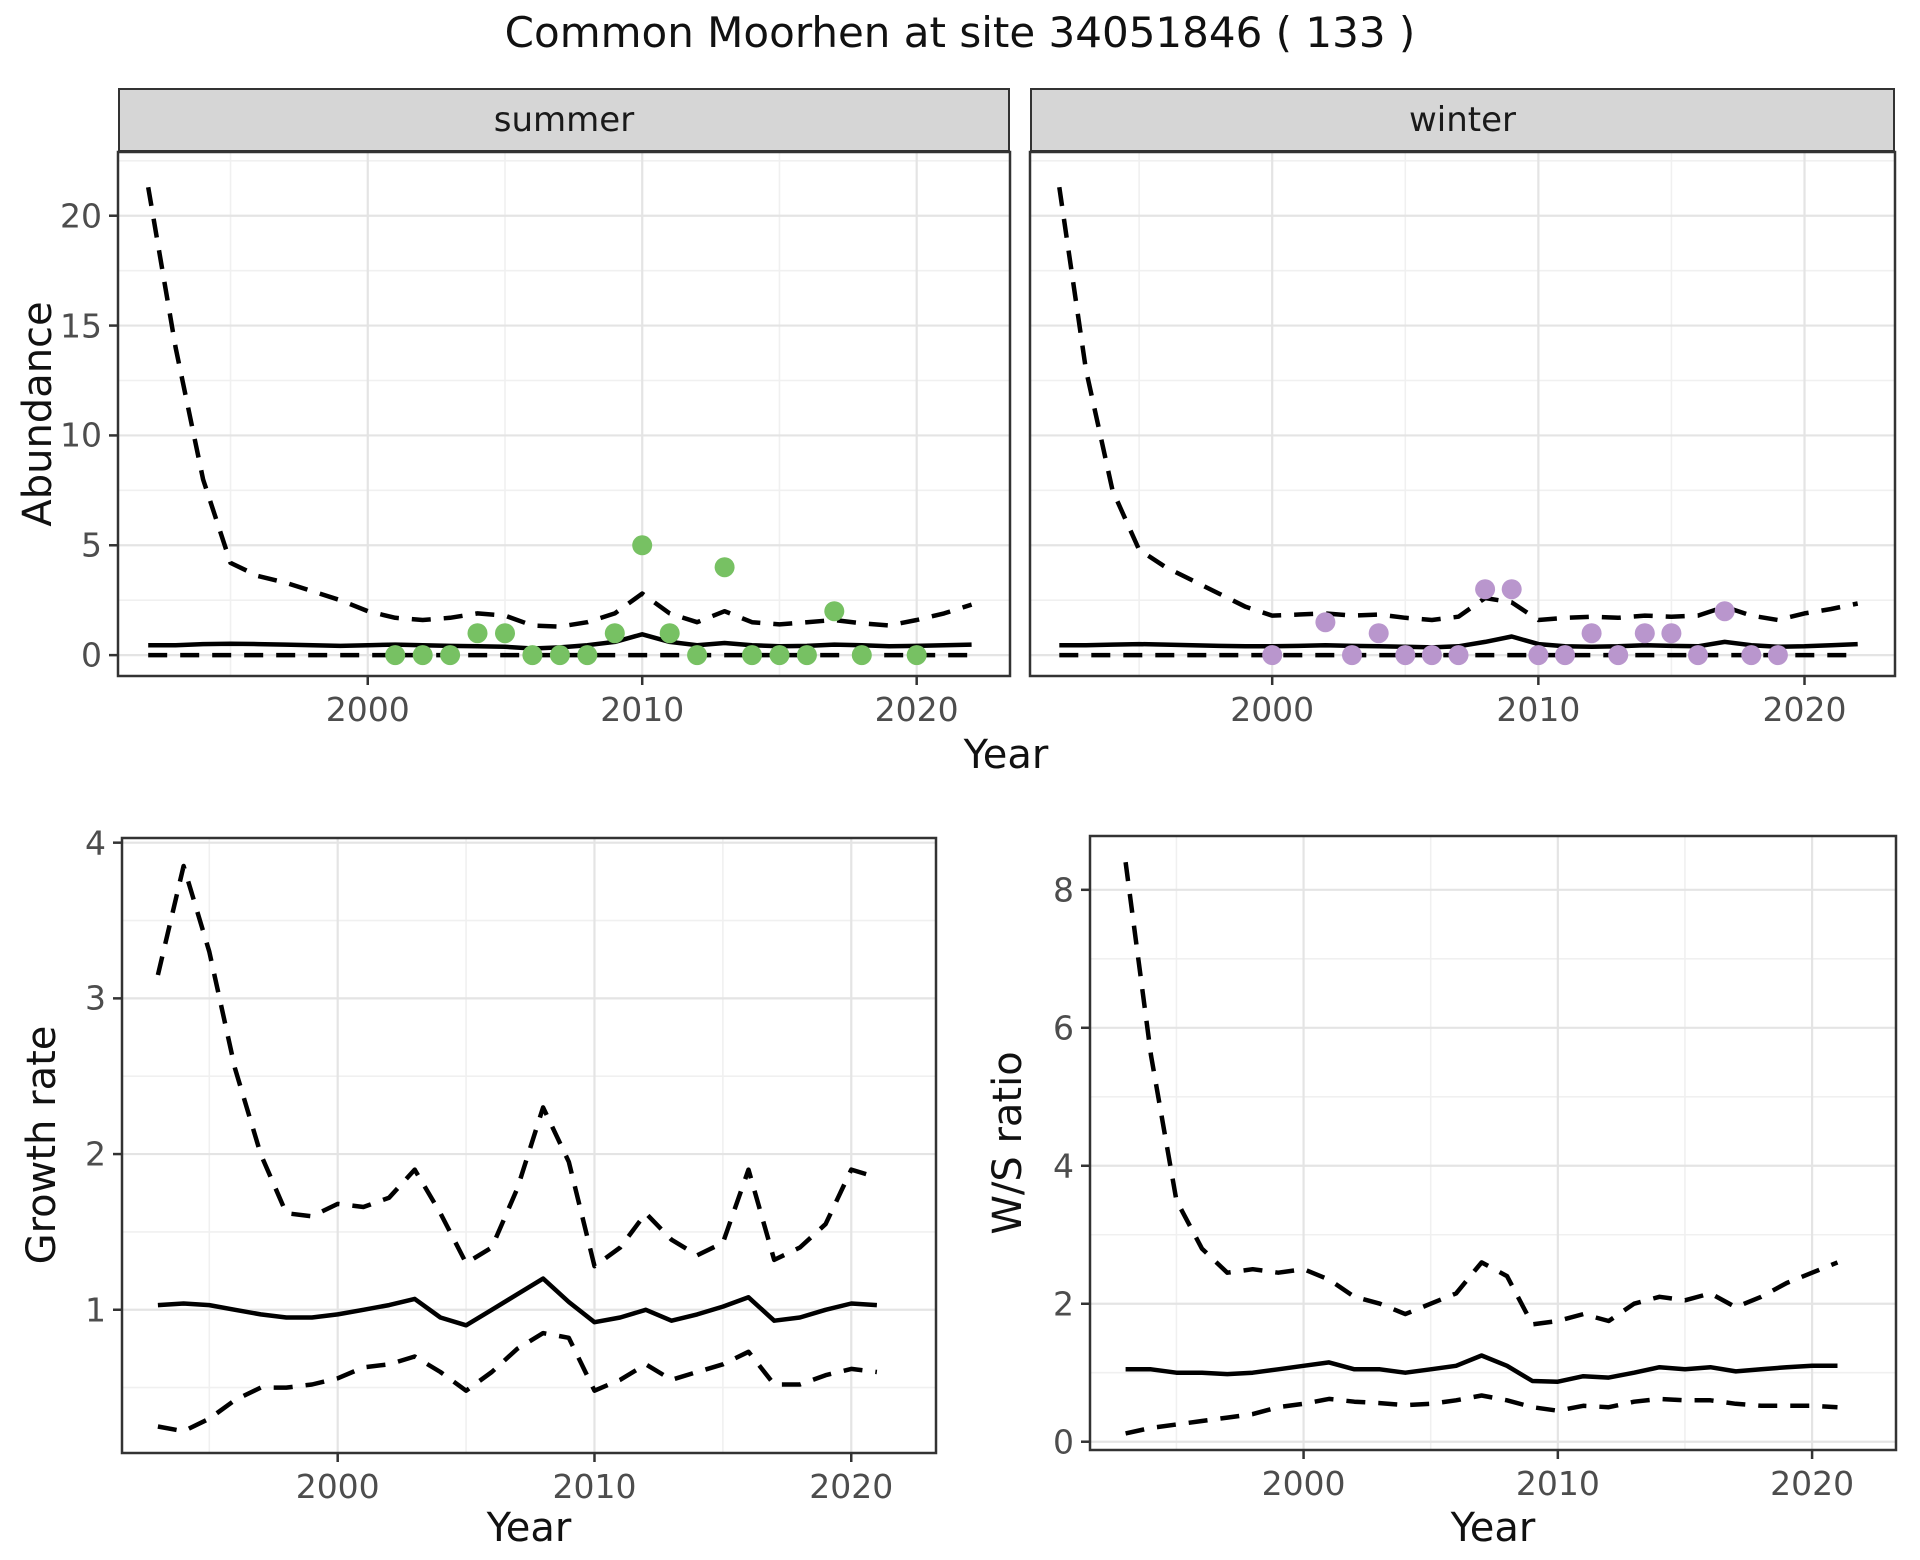 Image resolution: width=1920 pixels, height=1560 pixels. I want to click on facet-strip-summer: summer, so click(564, 120).